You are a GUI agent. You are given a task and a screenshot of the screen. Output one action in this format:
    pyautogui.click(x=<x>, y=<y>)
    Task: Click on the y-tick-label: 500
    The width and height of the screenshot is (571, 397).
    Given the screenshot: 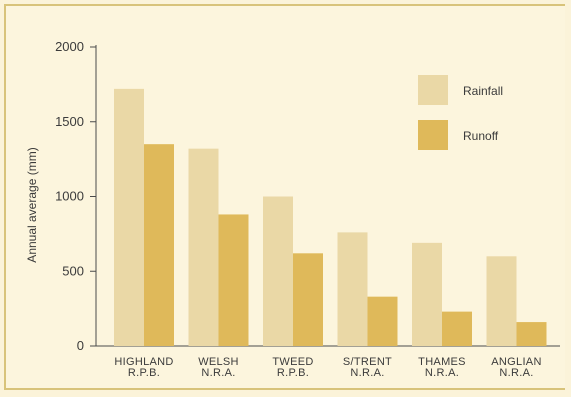 What is the action you would take?
    pyautogui.click(x=73, y=270)
    